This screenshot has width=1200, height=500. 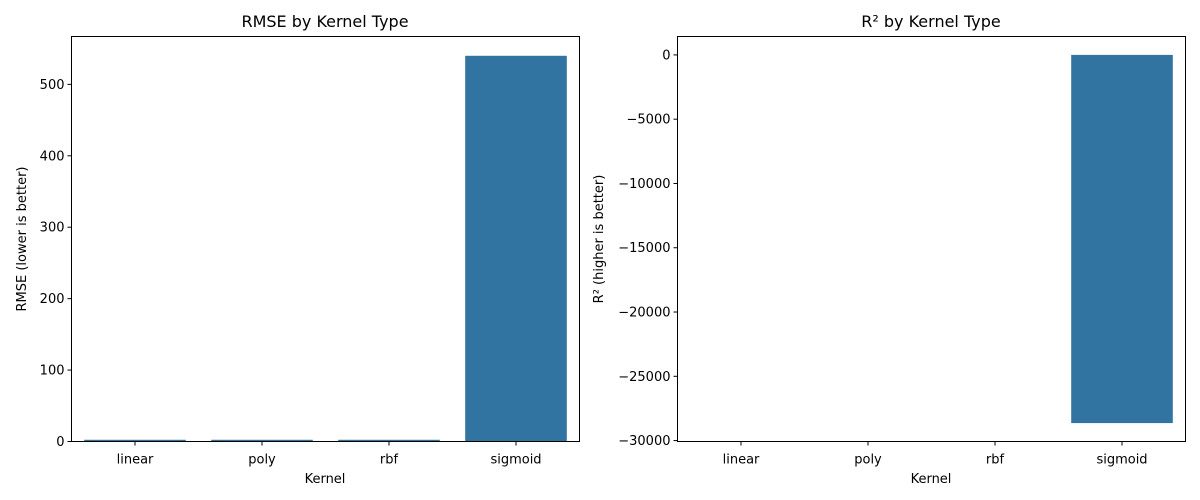 What do you see at coordinates (22, 239) in the screenshot?
I see `y-axis-label: RMSE (lower is better)` at bounding box center [22, 239].